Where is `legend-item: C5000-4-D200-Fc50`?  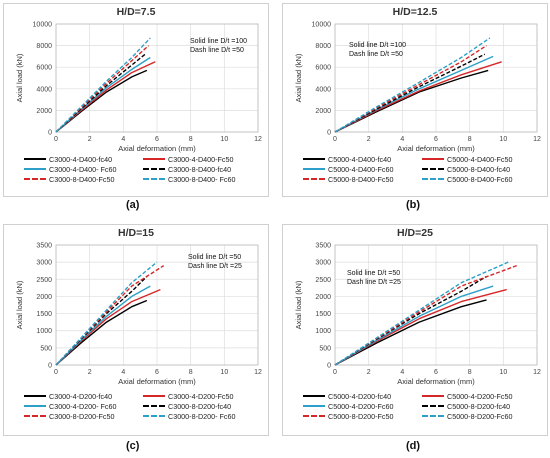 legend-item: C5000-4-D200-Fc50 is located at coordinates (478, 396).